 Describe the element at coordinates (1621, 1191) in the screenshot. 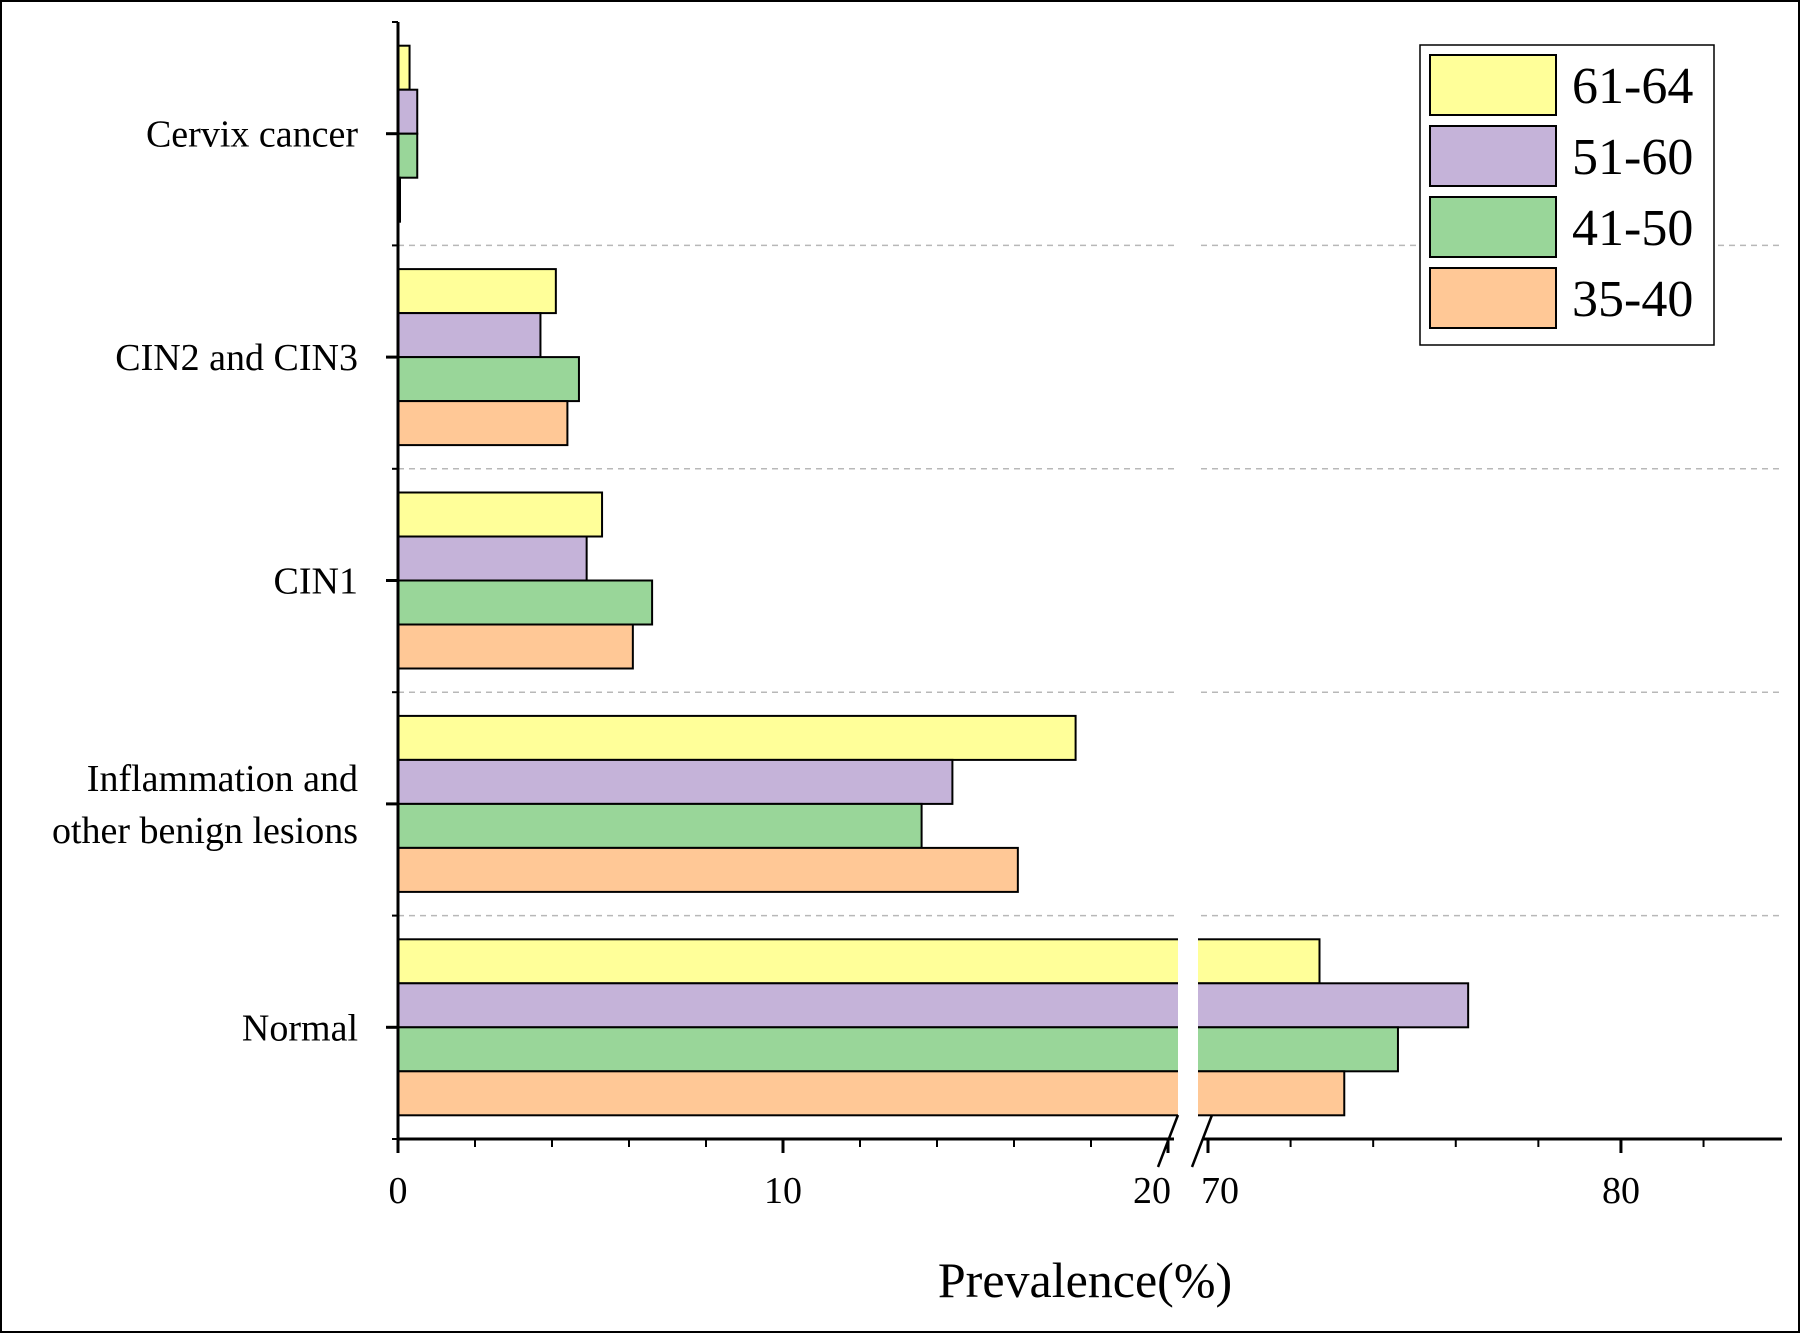

I see `x-tick-label: 80` at that location.